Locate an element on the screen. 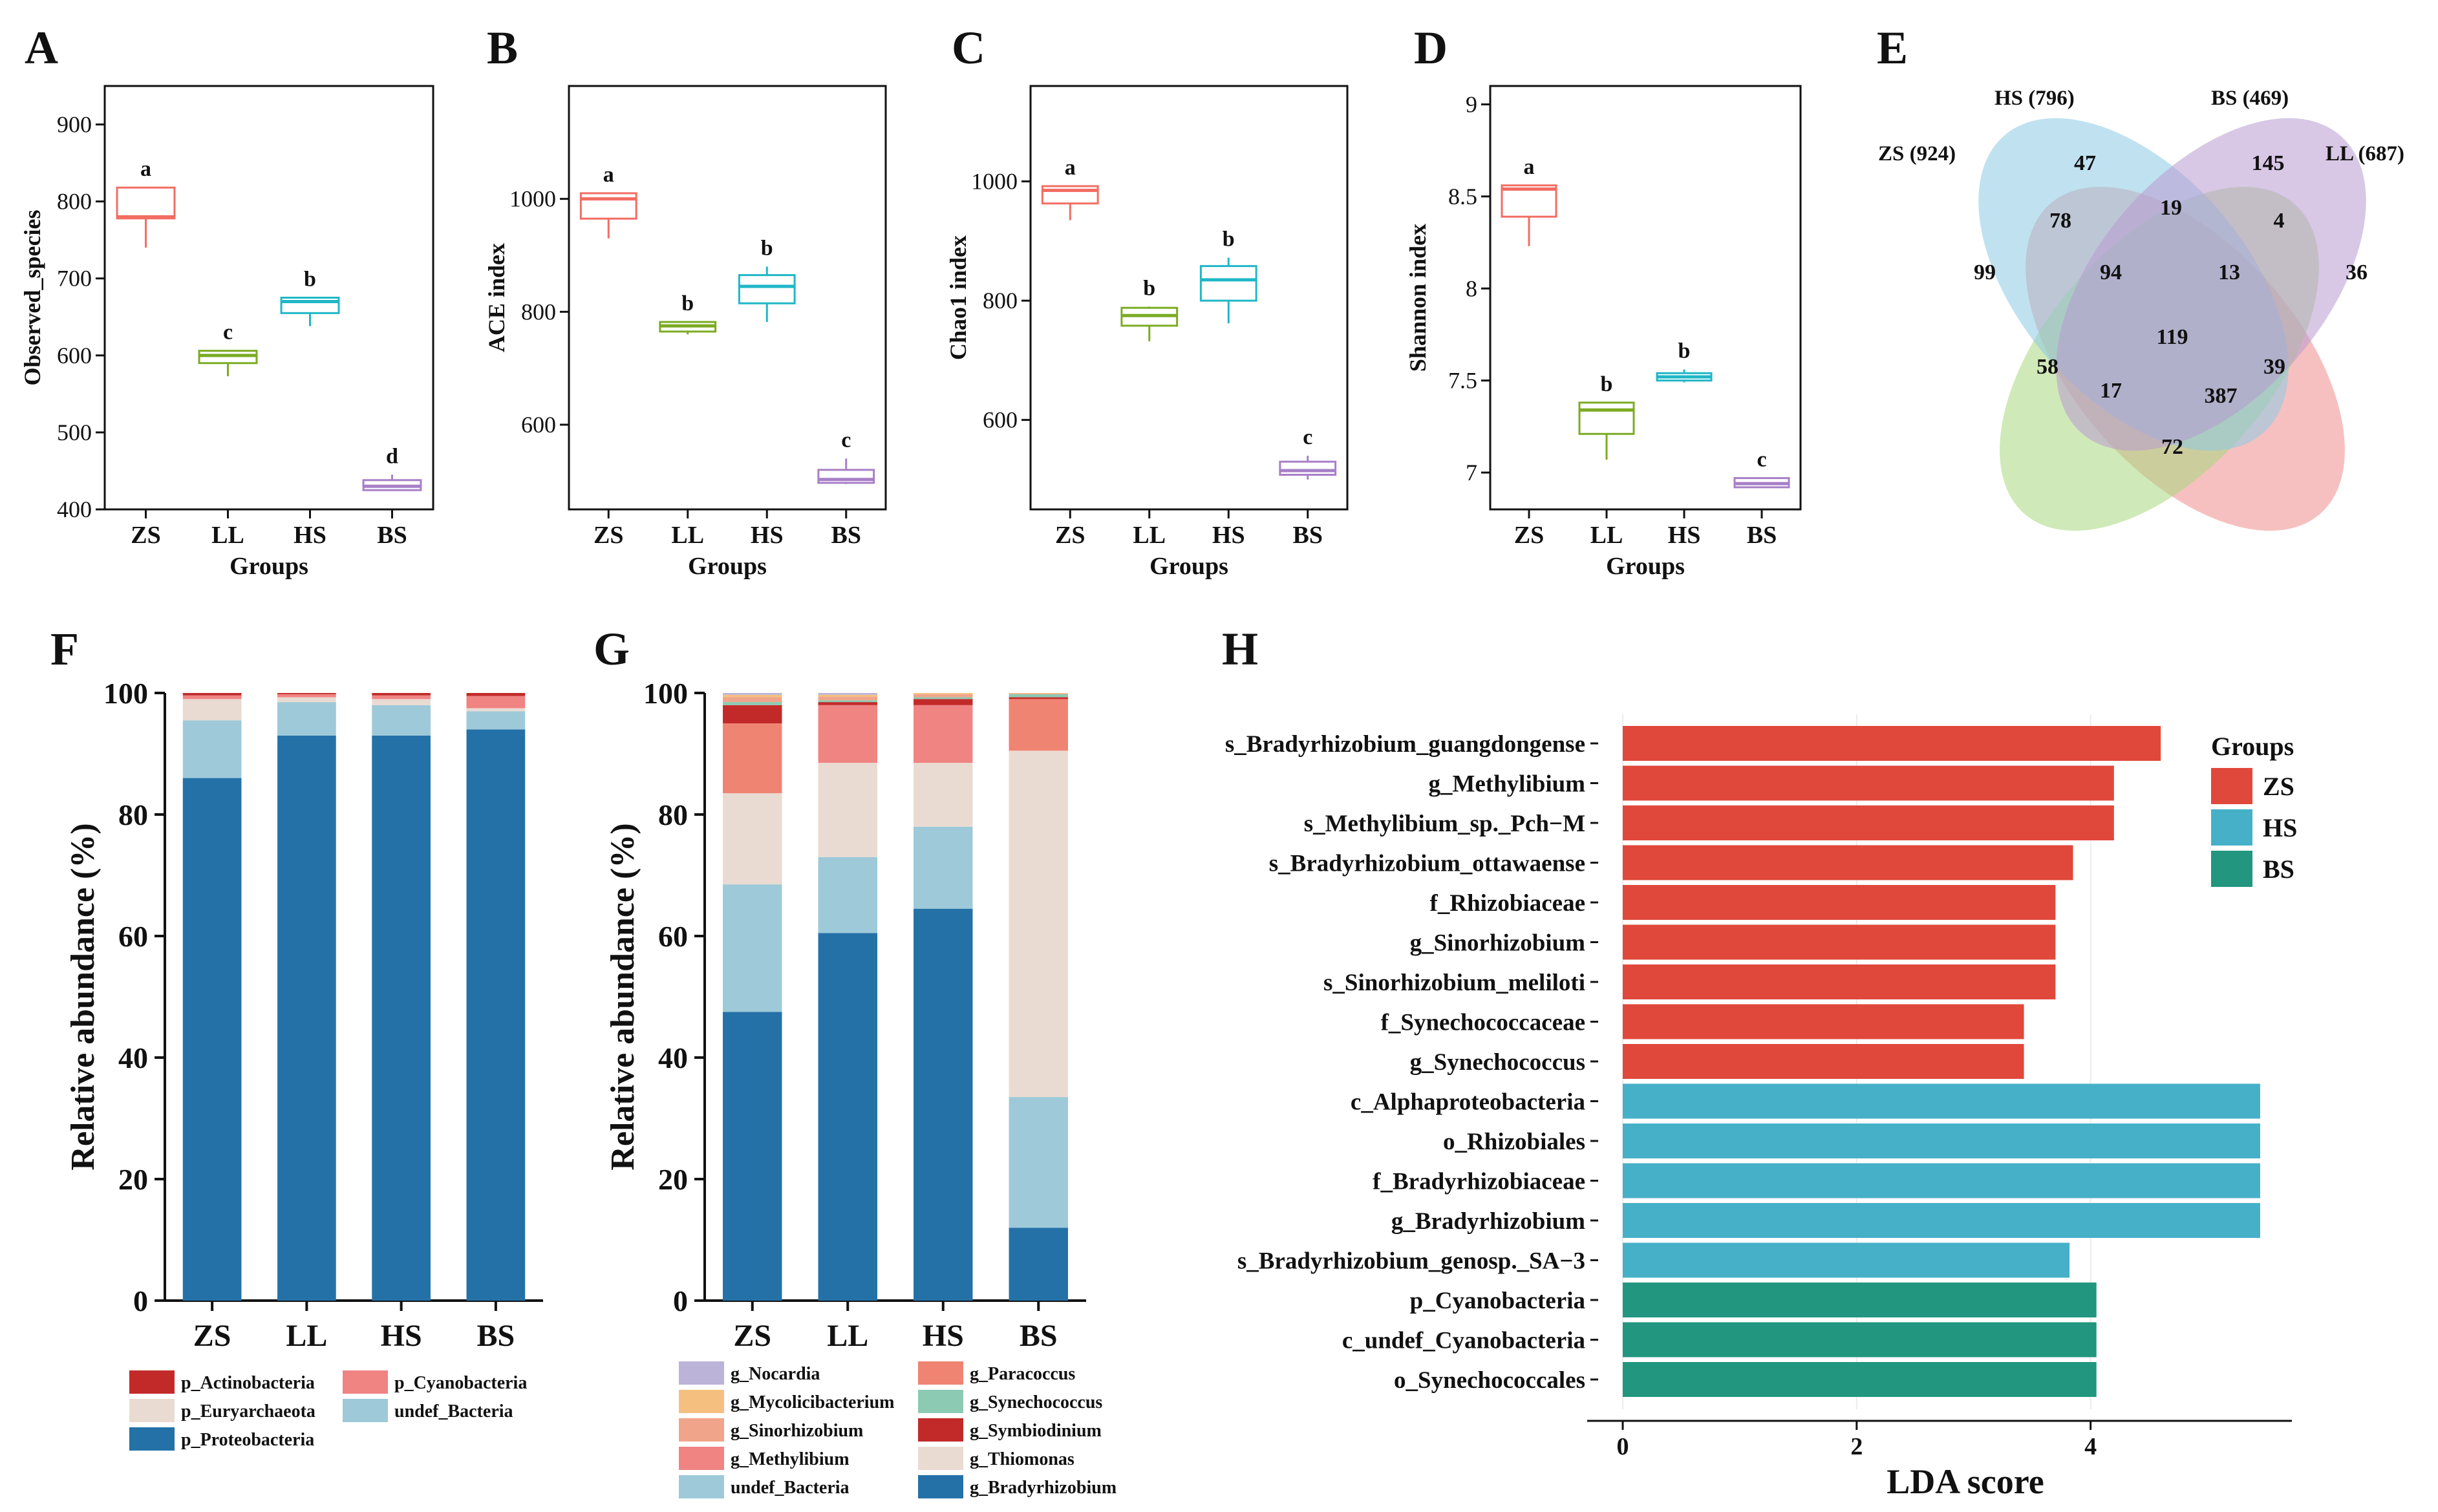 Image resolution: width=2438 pixels, height=1512 pixels. panel-a-y-tick-label: 800 is located at coordinates (74, 202).